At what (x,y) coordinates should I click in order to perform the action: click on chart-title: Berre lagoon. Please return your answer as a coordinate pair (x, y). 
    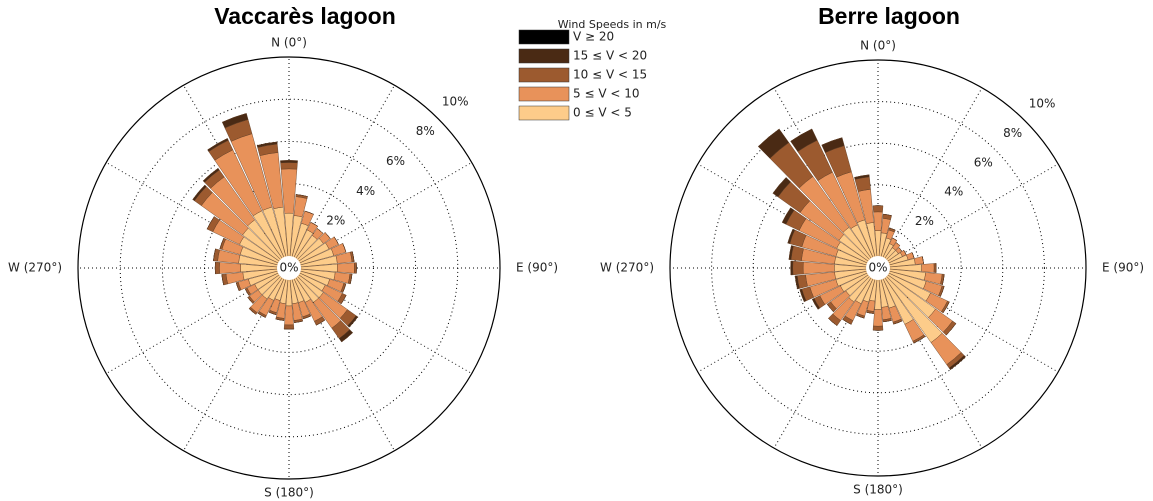
    Looking at the image, I should click on (889, 16).